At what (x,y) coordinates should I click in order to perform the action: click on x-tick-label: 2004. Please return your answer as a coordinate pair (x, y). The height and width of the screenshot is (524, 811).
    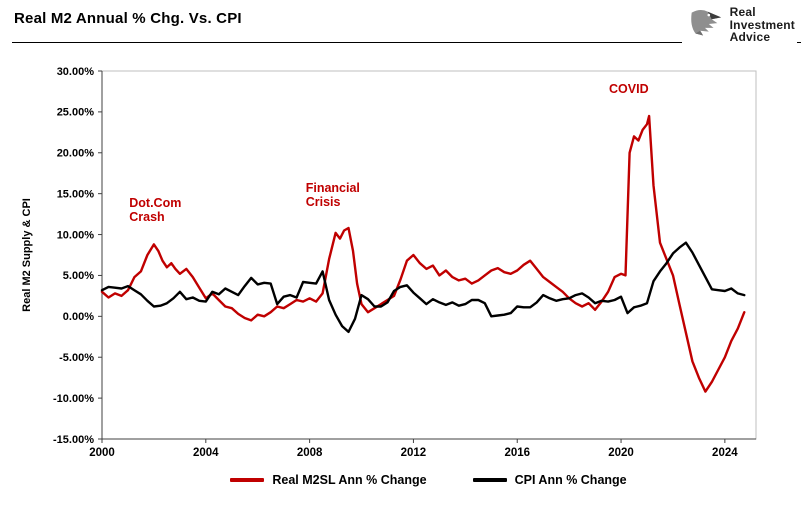
    Looking at the image, I should click on (206, 453).